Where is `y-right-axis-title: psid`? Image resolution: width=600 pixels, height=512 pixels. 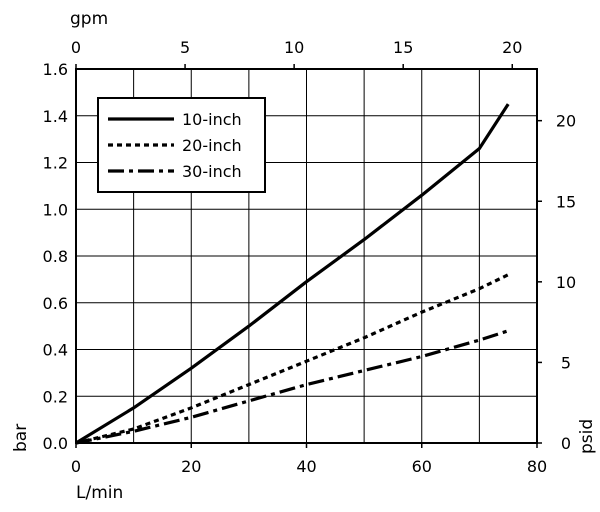
y-right-axis-title: psid is located at coordinates (587, 436).